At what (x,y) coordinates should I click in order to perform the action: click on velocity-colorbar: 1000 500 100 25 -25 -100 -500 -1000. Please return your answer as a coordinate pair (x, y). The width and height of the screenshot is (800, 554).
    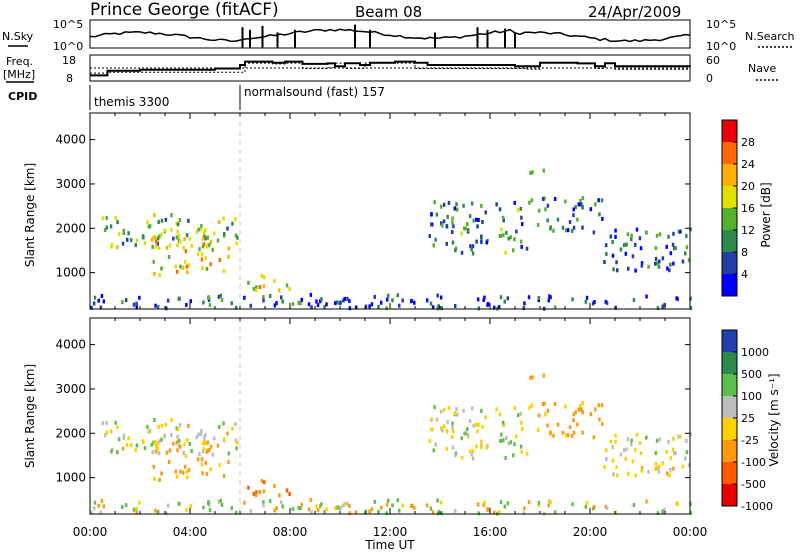
    Looking at the image, I should click on (747, 421).